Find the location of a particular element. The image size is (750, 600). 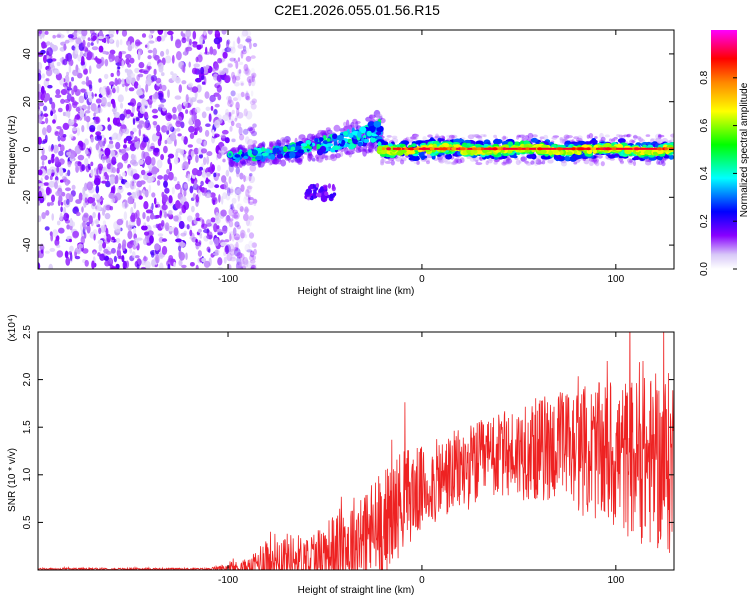

snr-y-tick-label: 0.5 is located at coordinates (27, 522).